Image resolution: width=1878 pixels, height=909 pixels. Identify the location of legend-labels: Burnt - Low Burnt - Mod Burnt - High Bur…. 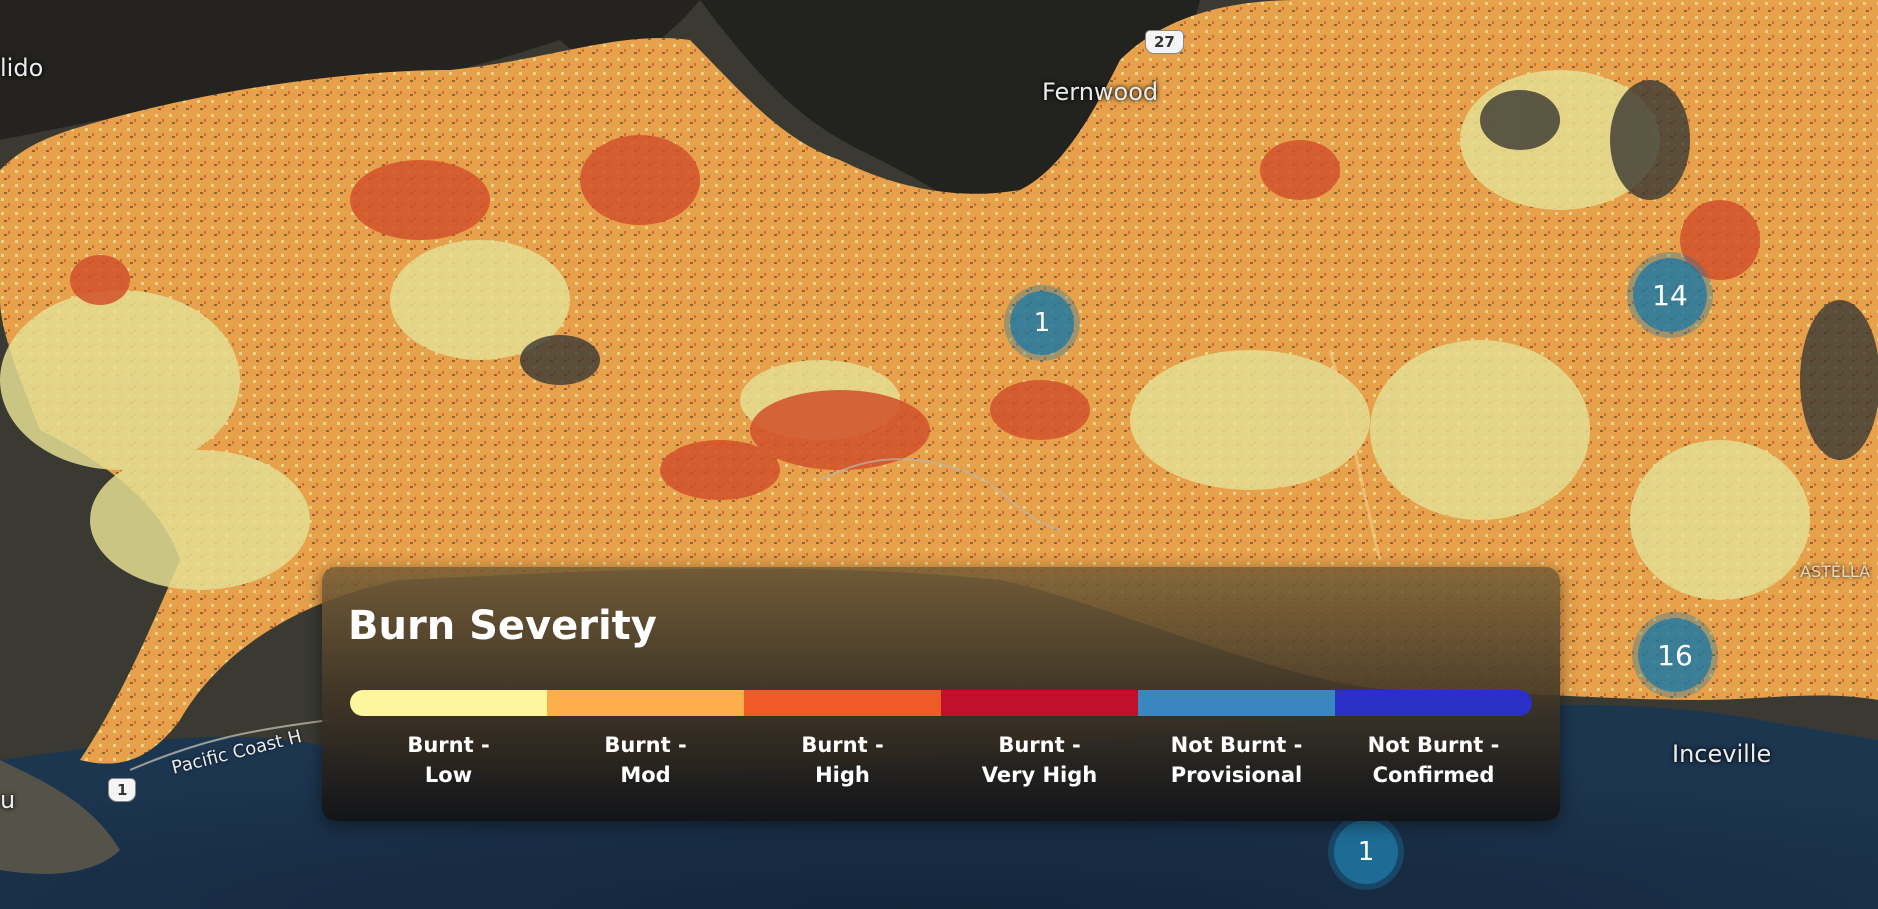
(941, 760).